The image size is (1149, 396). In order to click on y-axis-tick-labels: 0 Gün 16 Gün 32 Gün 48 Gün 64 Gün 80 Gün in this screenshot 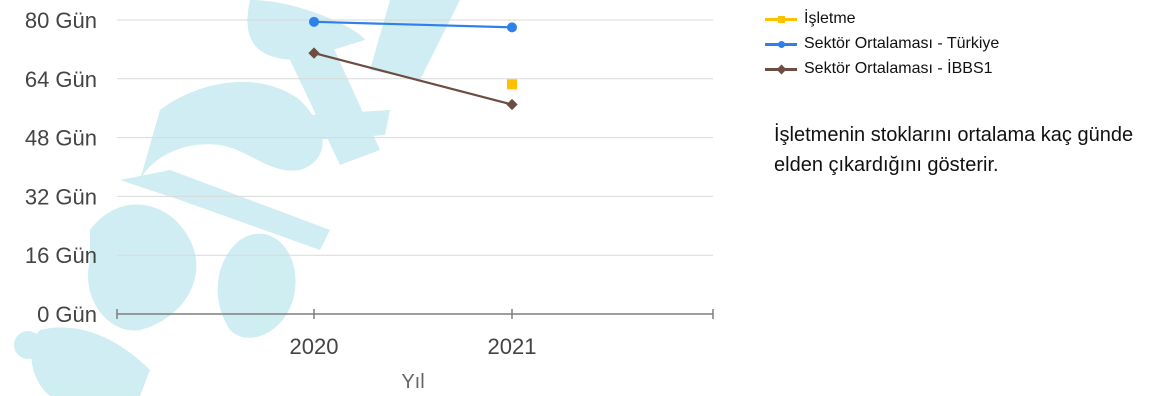, I will do `click(61, 167)`.